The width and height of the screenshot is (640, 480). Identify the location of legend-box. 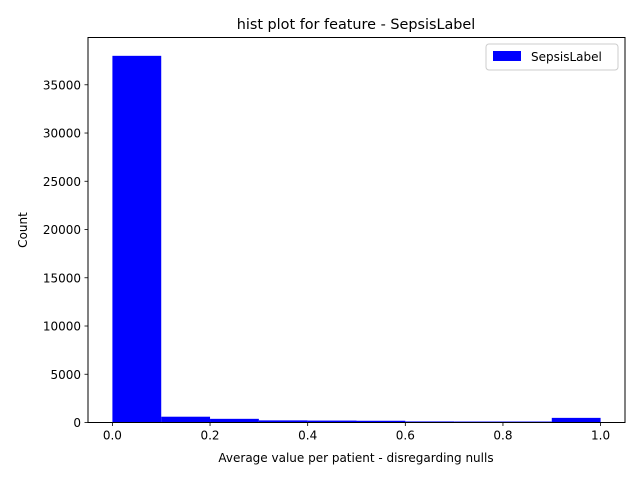
(552, 57).